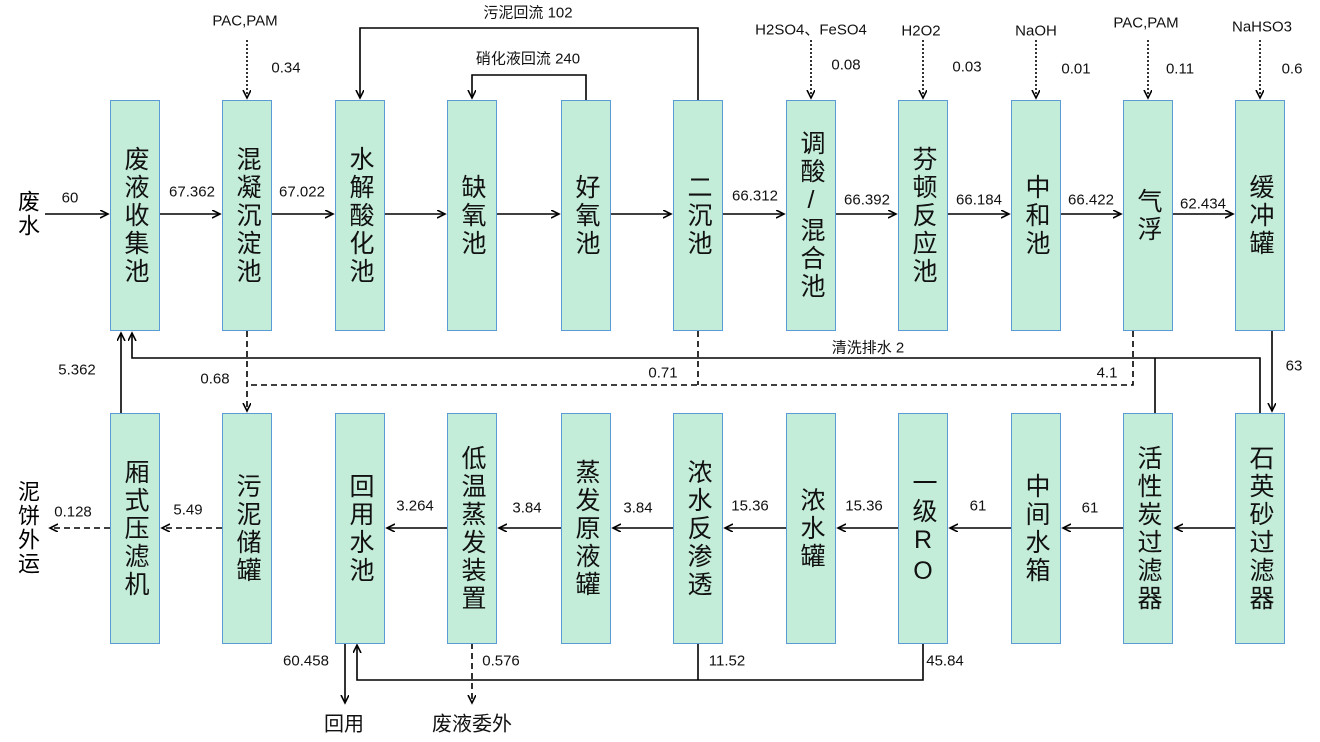 This screenshot has width=1320, height=742. I want to click on dose-label: 0.11, so click(1180, 69).